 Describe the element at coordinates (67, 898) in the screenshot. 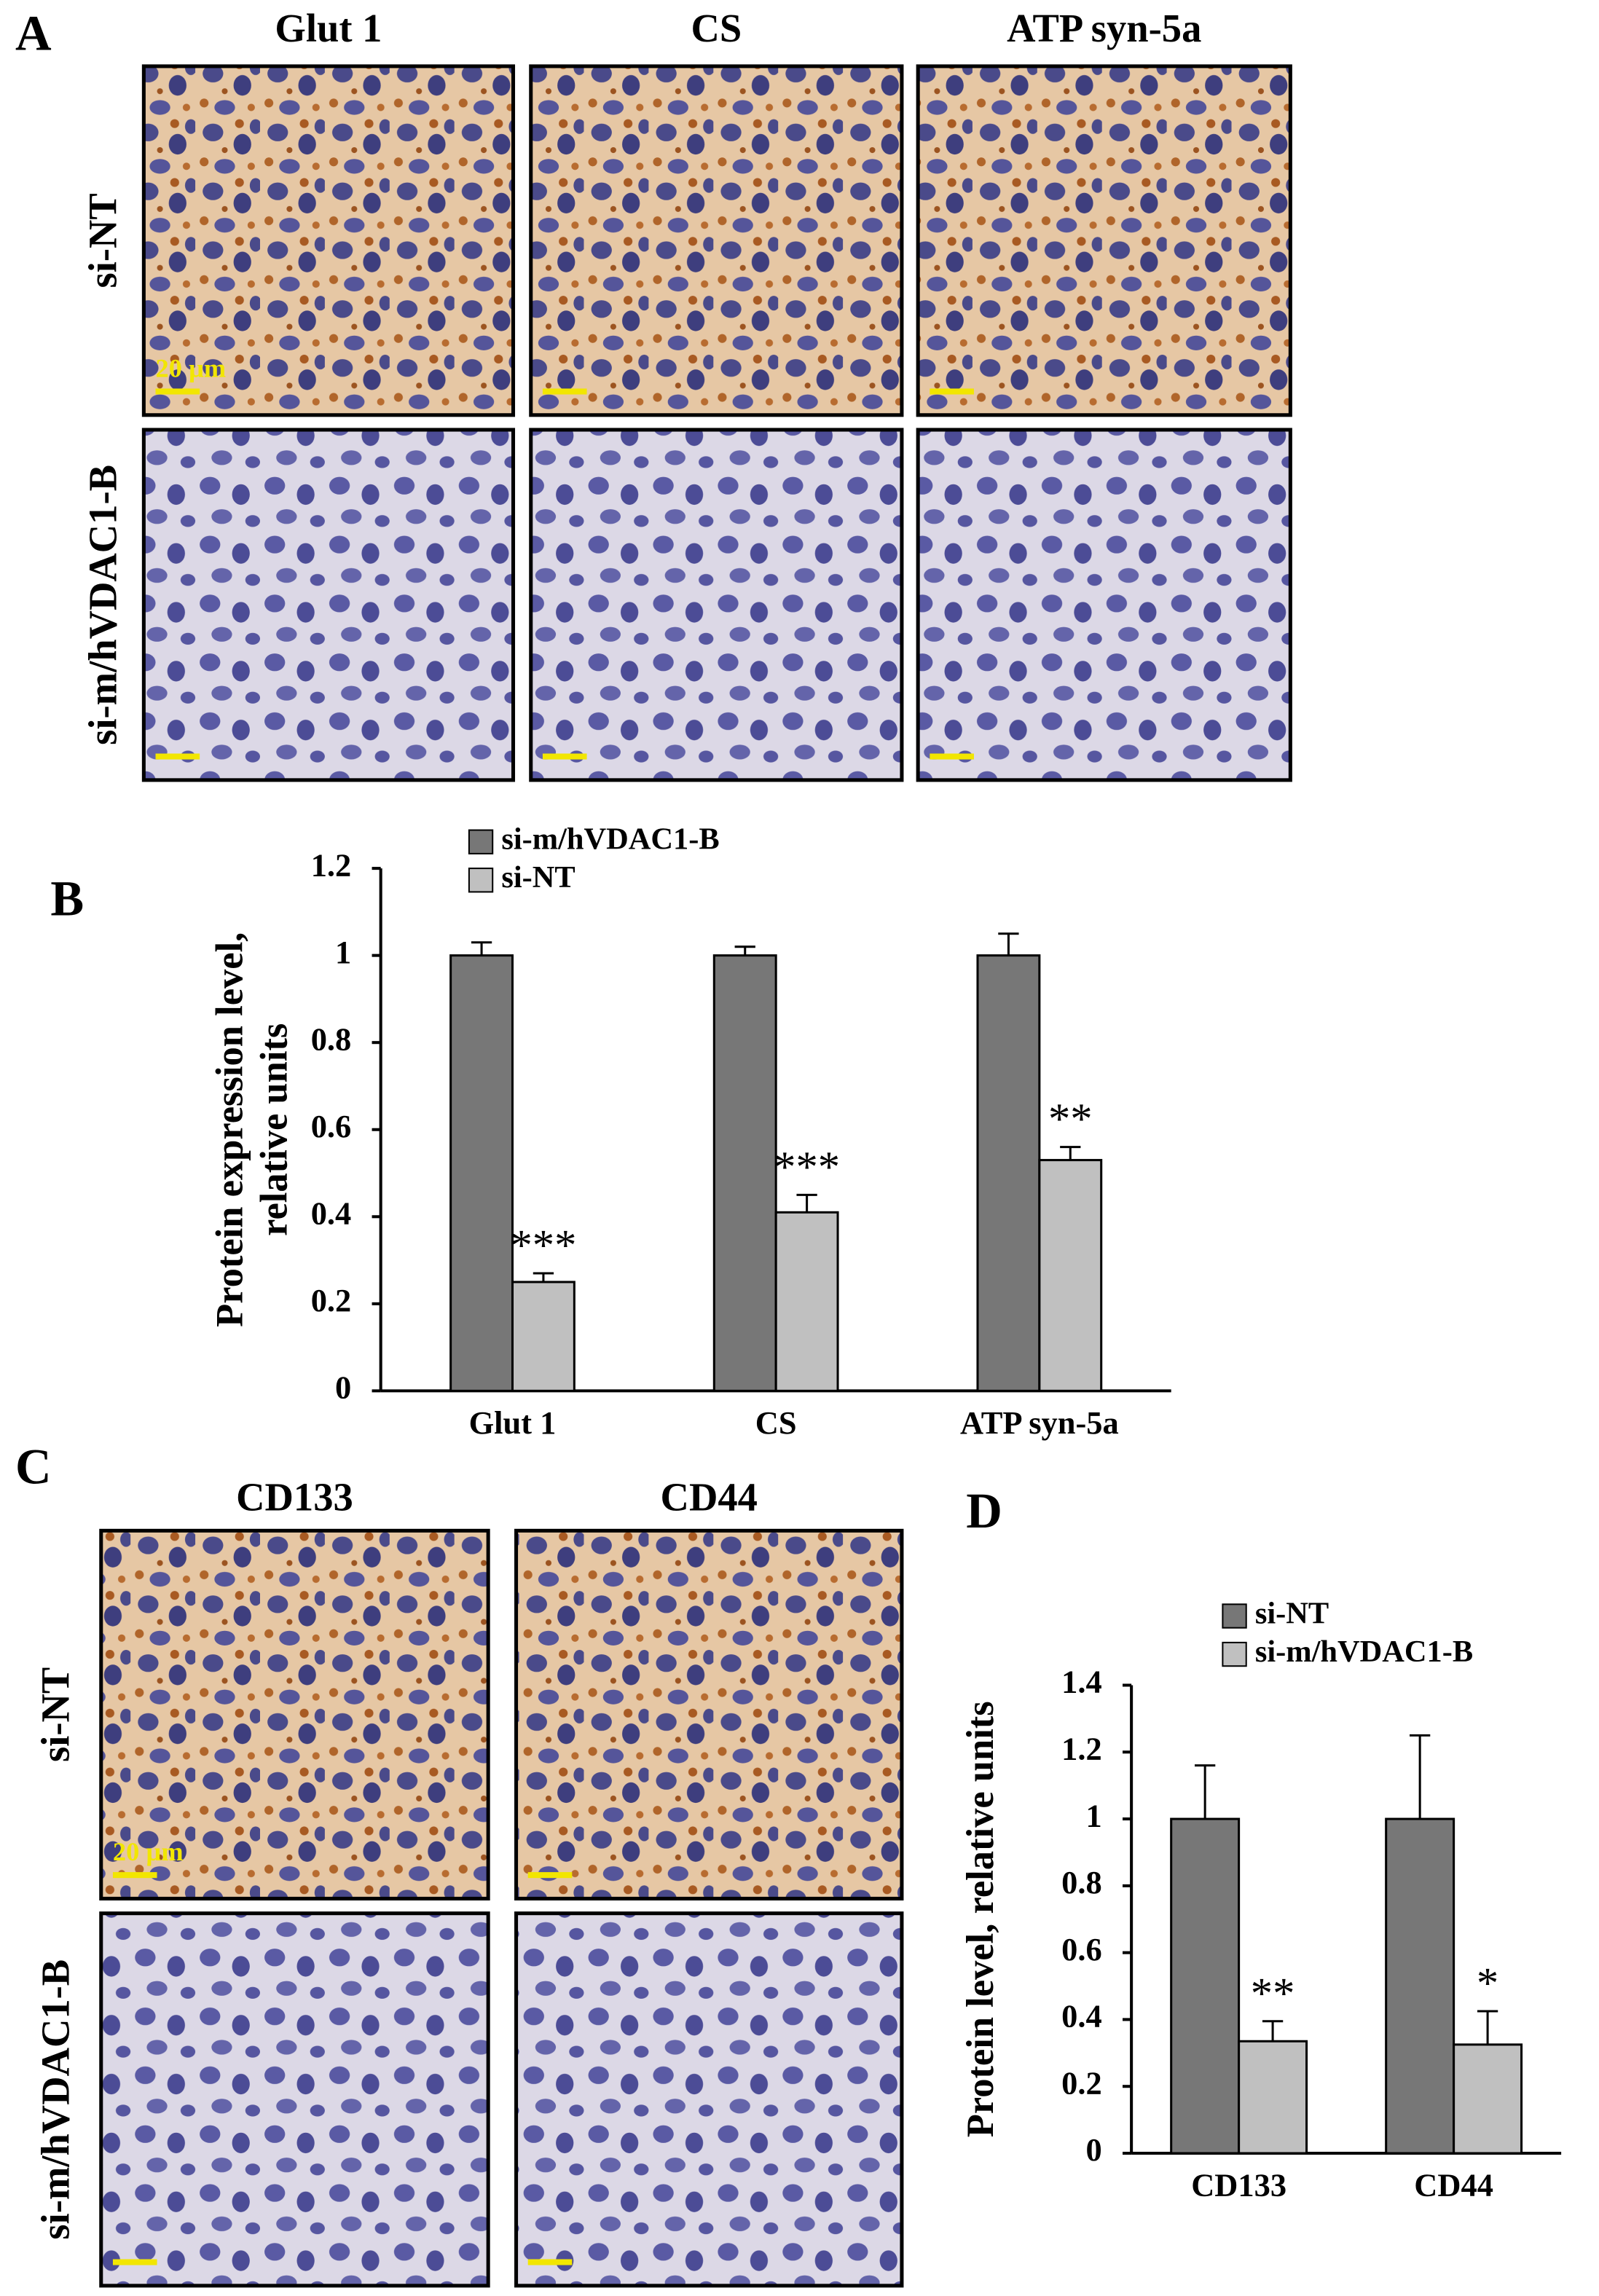

I see `panel-label: B` at that location.